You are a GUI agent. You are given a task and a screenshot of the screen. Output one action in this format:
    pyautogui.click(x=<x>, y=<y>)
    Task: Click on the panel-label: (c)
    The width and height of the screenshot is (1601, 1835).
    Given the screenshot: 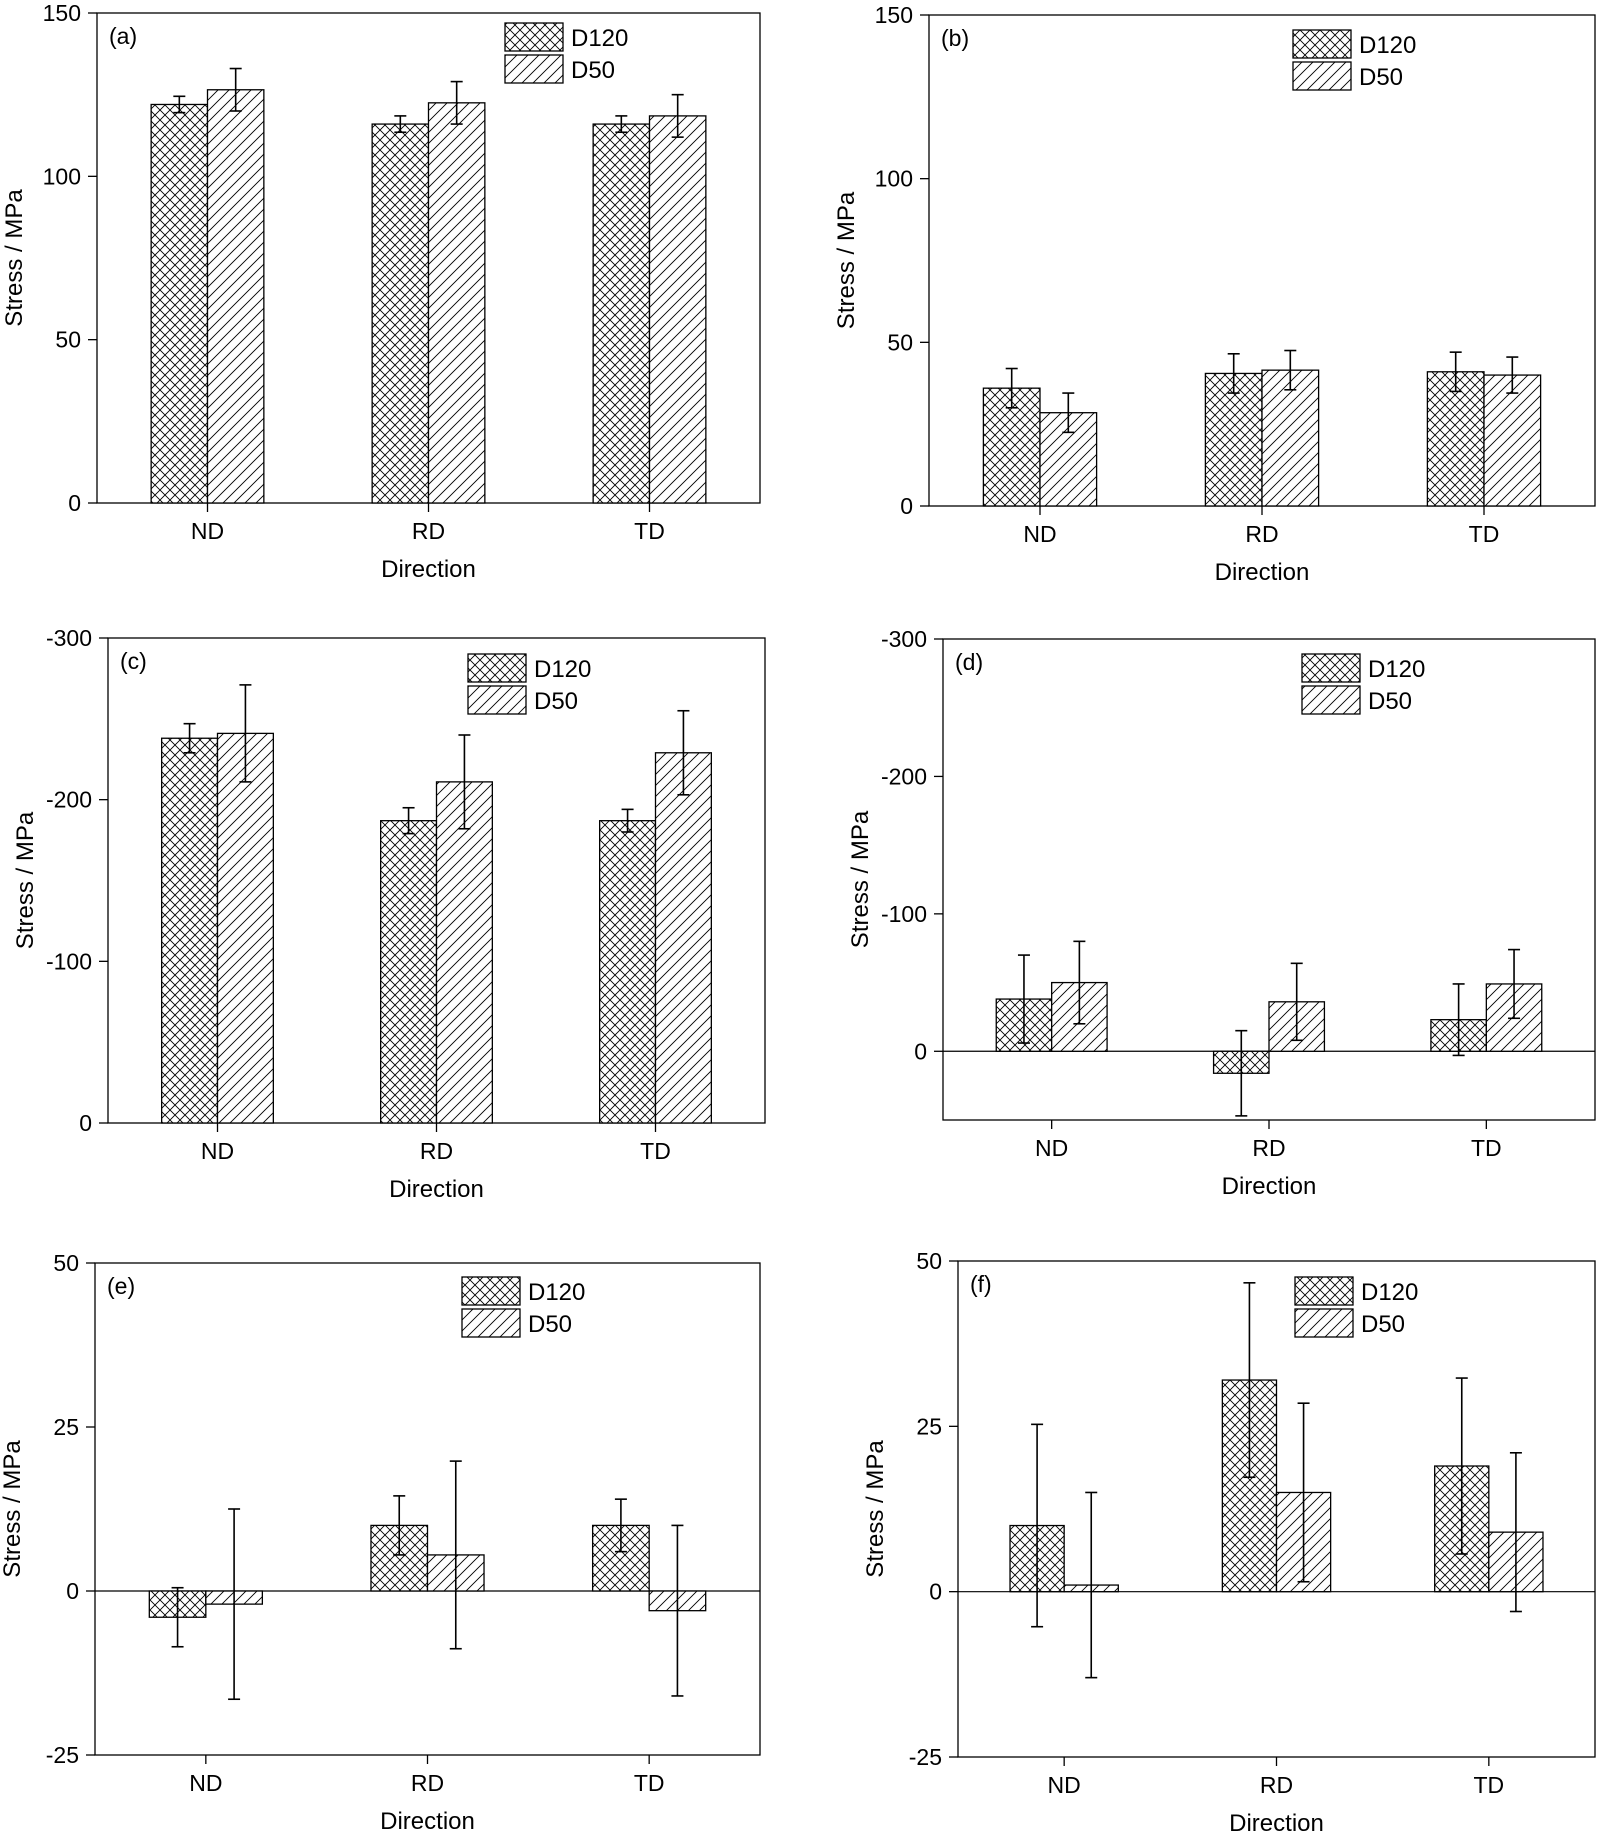 What is the action you would take?
    pyautogui.click(x=133, y=661)
    